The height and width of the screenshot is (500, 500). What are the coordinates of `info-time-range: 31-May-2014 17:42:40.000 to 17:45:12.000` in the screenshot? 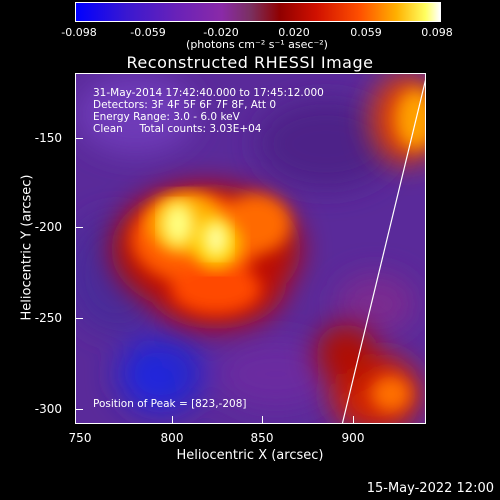 It's located at (208, 93).